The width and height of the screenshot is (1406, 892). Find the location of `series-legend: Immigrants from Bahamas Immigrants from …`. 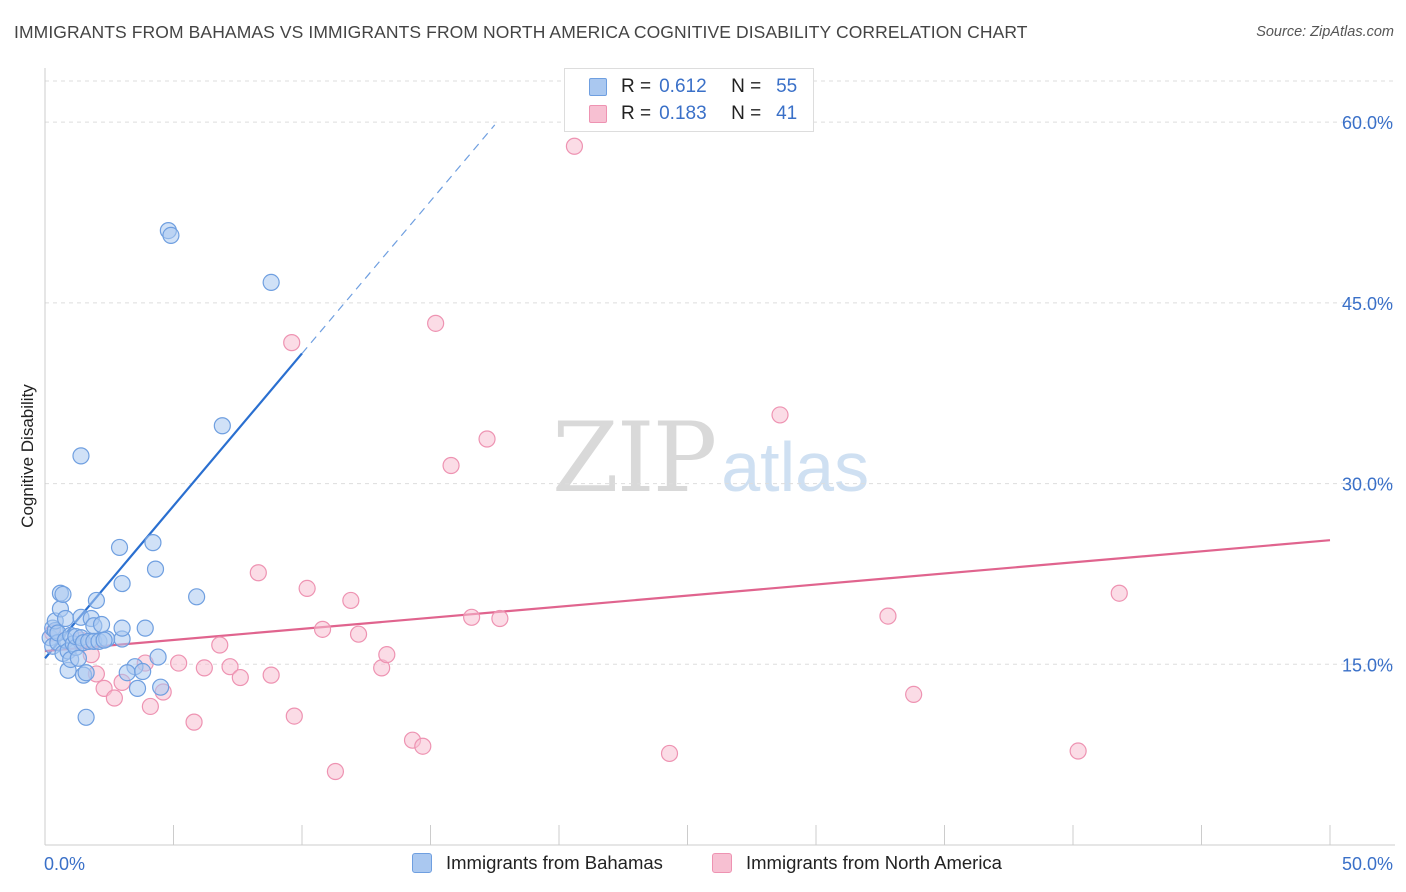

series-legend: Immigrants from Bahamas Immigrants from … is located at coordinates (703, 865).